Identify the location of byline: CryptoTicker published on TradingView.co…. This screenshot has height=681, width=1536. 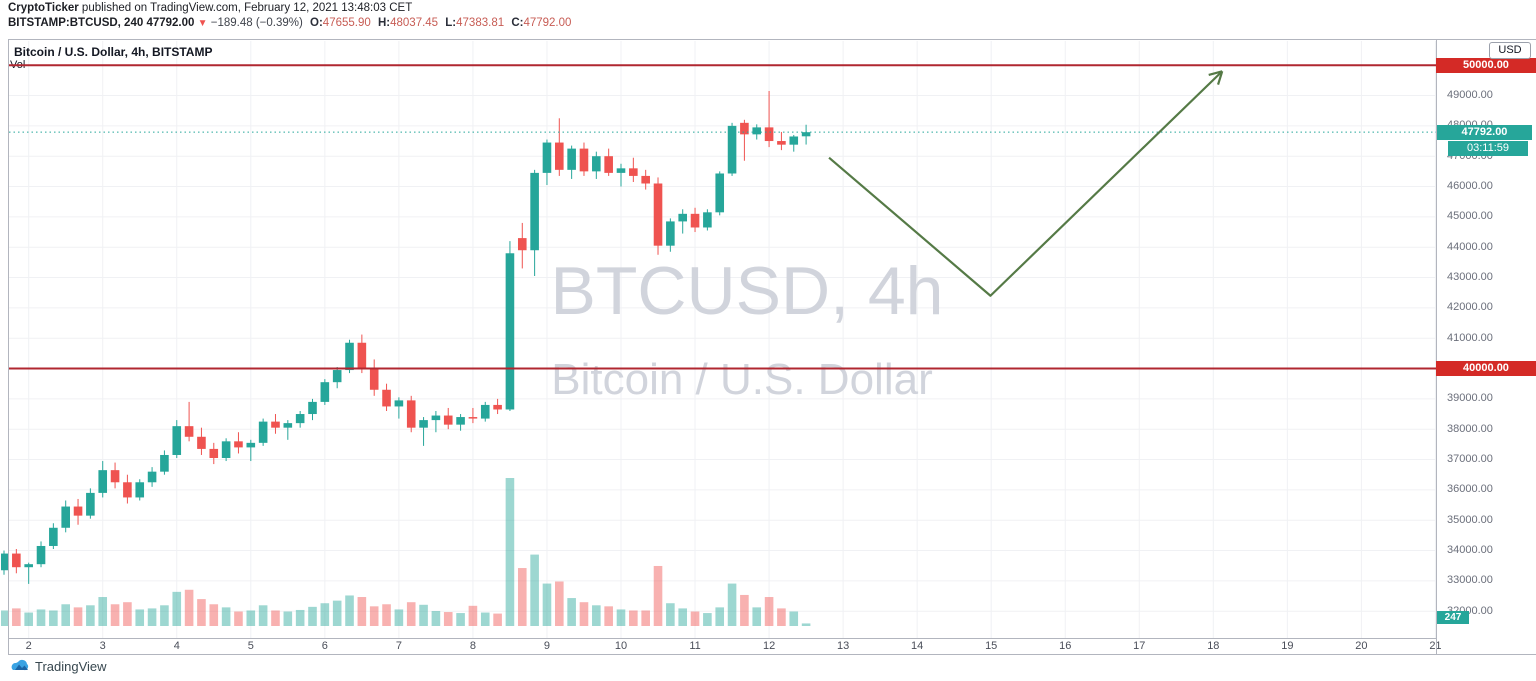
(210, 8).